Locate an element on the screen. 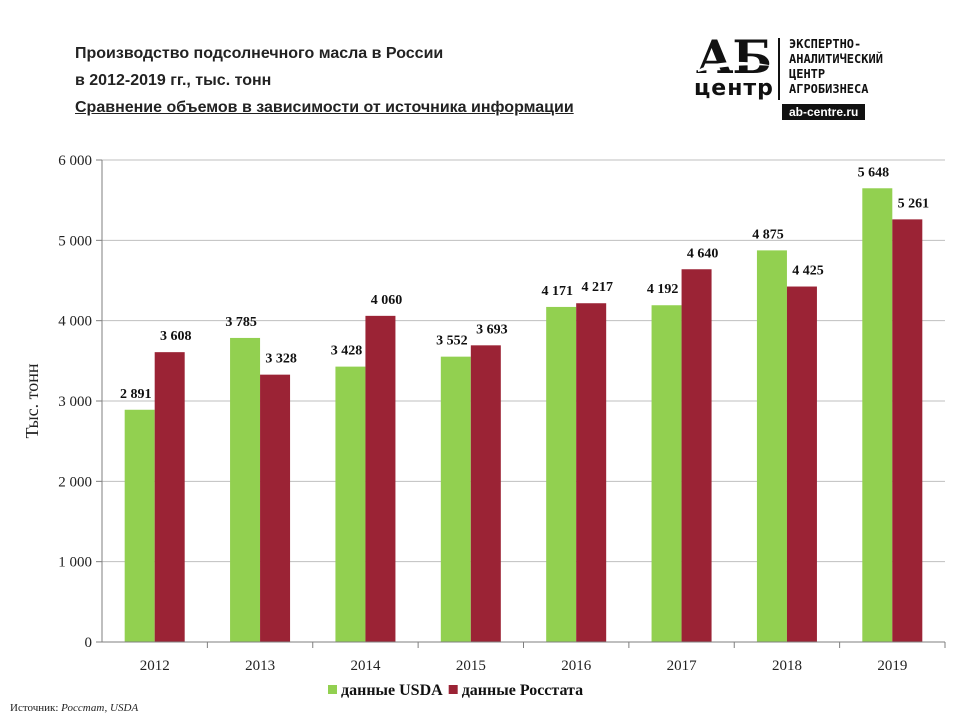 The width and height of the screenshot is (960, 720). logo-desc-line-2: АНАЛИТИЧЕСКИЙ is located at coordinates (836, 59).